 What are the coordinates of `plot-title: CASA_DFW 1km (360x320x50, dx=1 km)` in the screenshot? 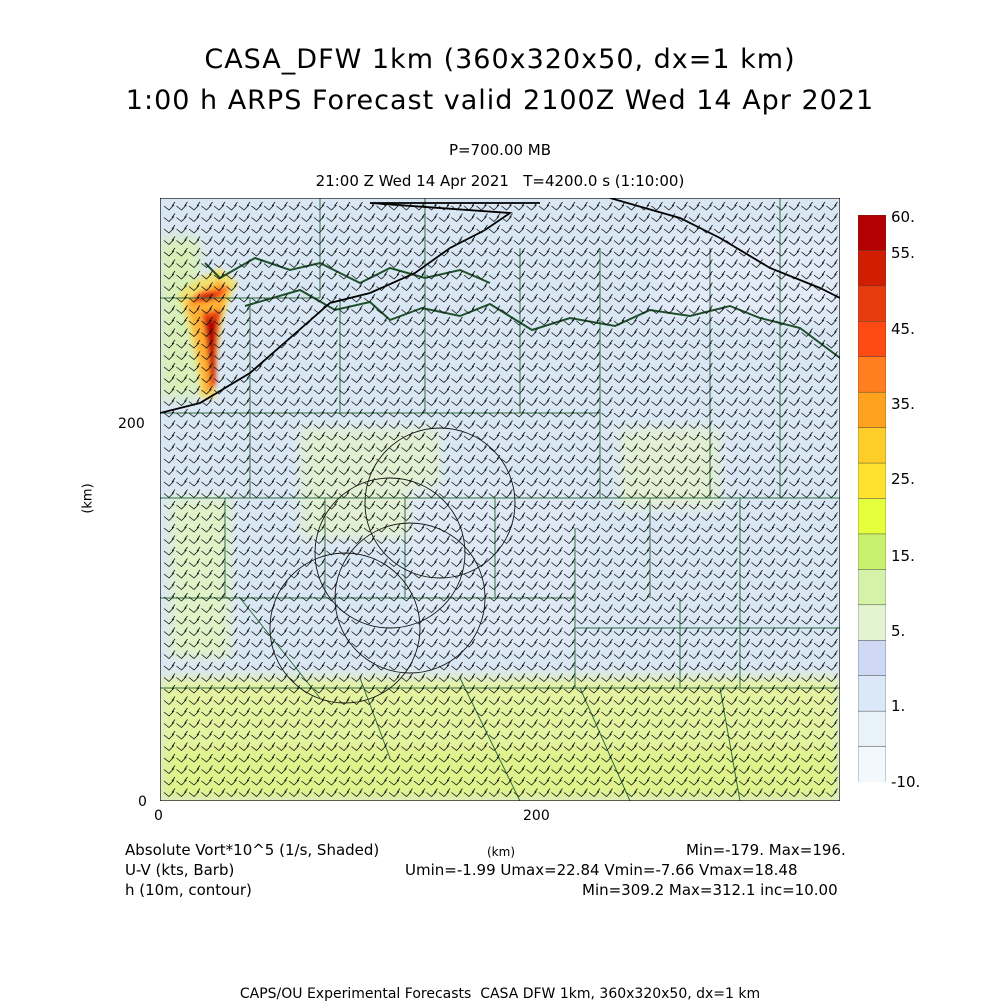 It's located at (500, 59).